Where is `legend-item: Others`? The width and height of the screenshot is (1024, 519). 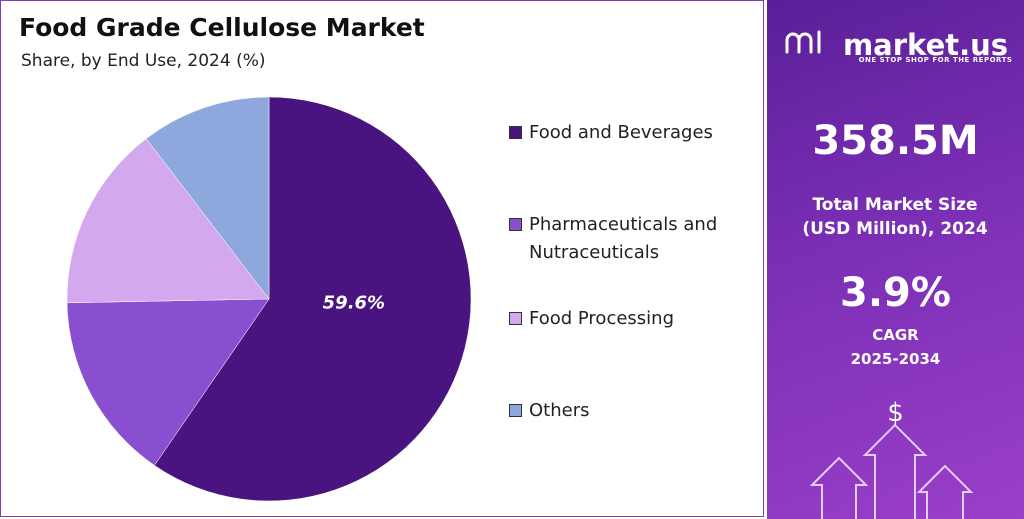
legend-item: Others is located at coordinates (639, 411).